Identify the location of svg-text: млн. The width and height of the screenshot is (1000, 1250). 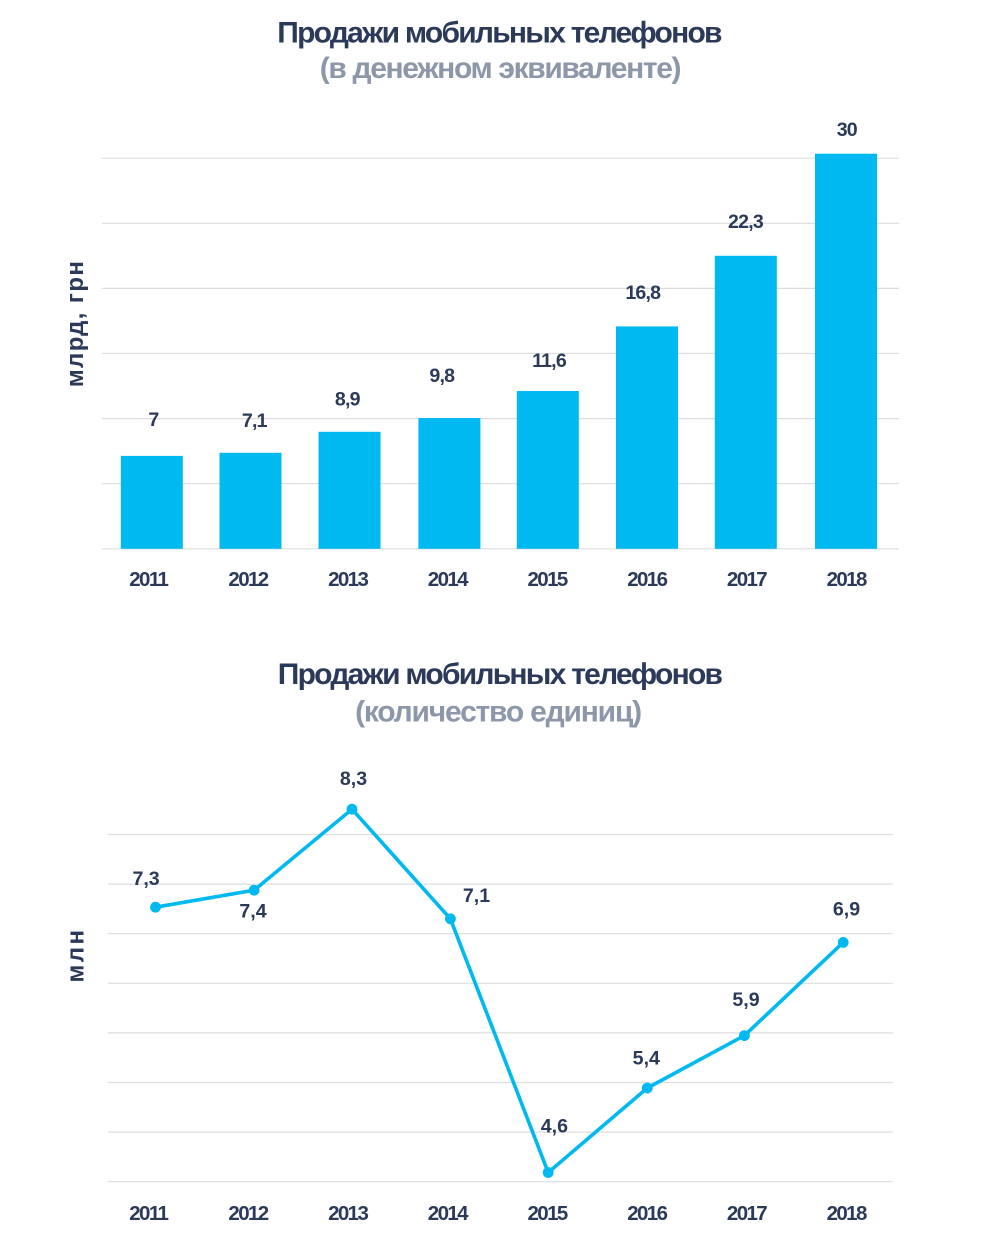
(76, 955).